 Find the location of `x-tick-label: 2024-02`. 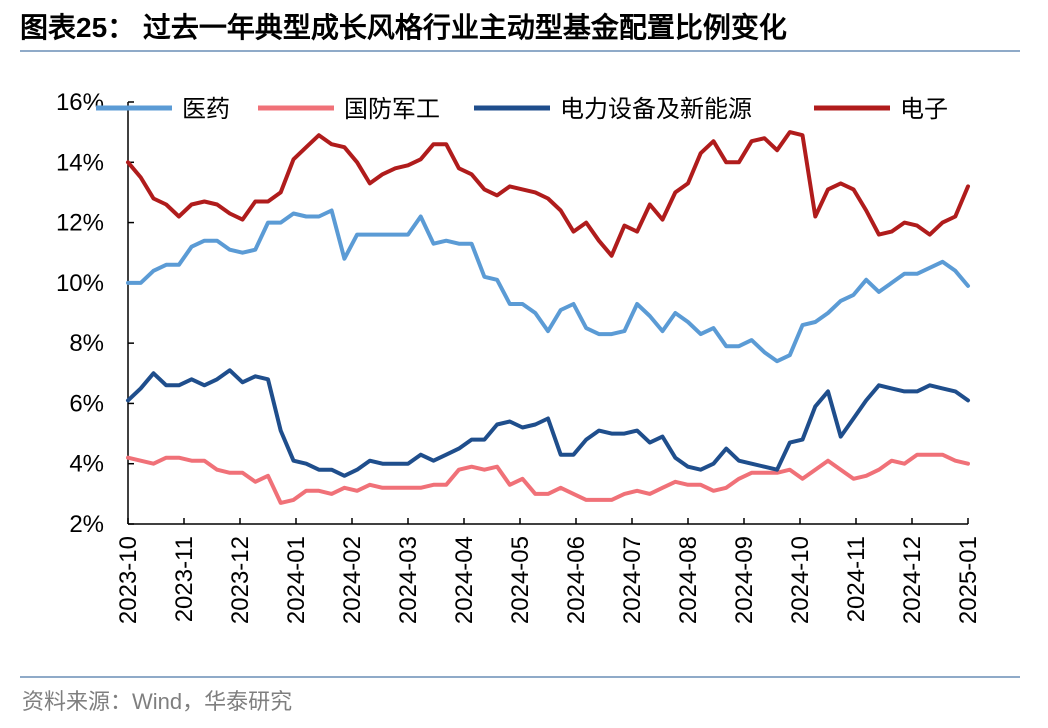

x-tick-label: 2024-02 is located at coordinates (352, 580).